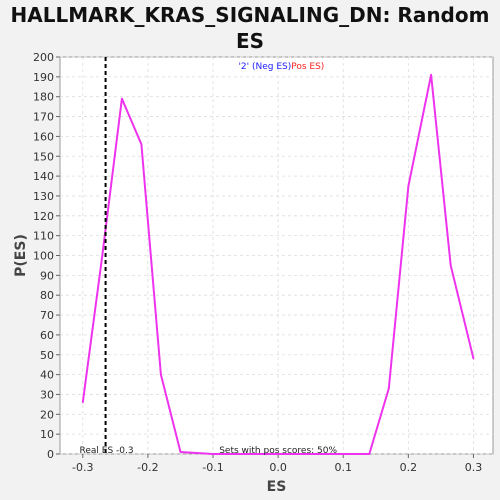 The height and width of the screenshot is (500, 500). I want to click on legend-entry-neg: '2' (Neg ES), so click(264, 67).